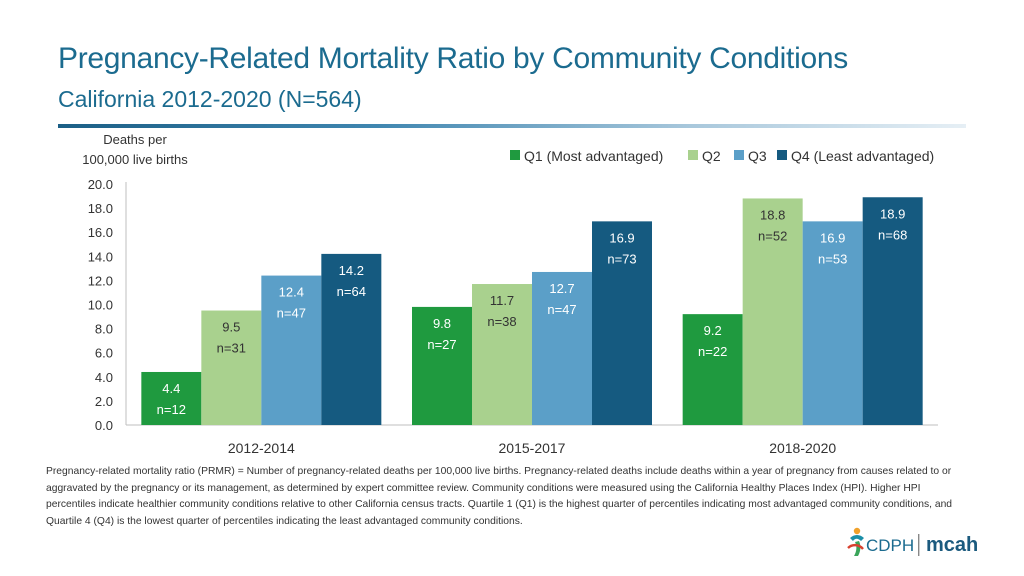  What do you see at coordinates (261, 448) in the screenshot?
I see `x-tick-label: 2012-2014` at bounding box center [261, 448].